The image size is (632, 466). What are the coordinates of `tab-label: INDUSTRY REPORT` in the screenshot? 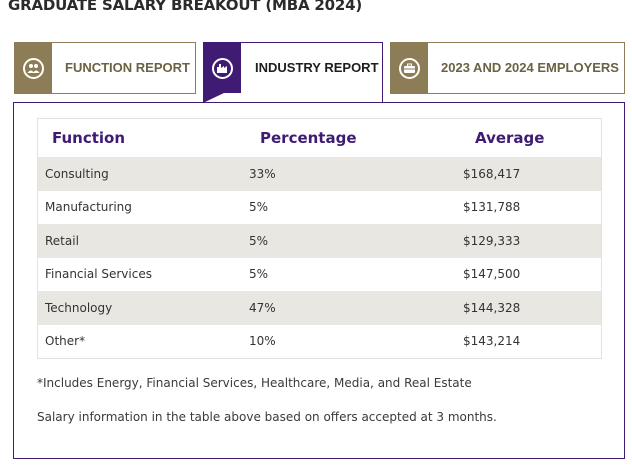 It's located at (317, 67).